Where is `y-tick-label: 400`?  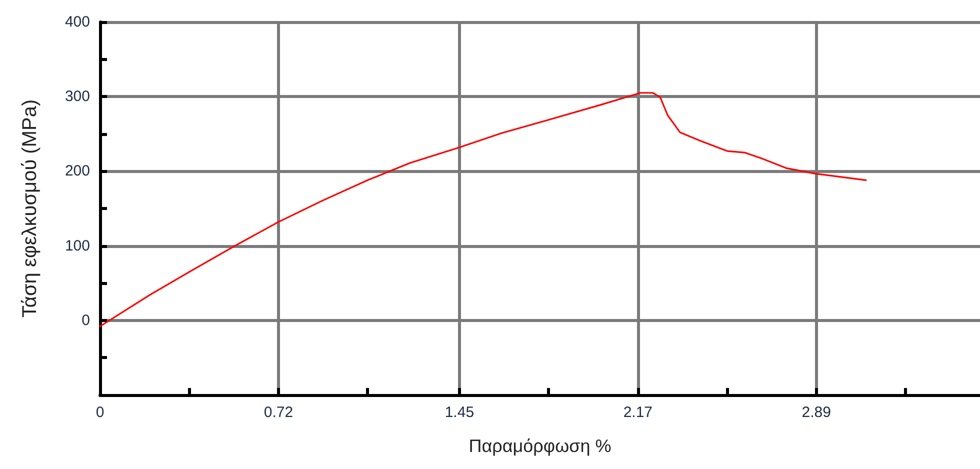 y-tick-label: 400 is located at coordinates (77, 22).